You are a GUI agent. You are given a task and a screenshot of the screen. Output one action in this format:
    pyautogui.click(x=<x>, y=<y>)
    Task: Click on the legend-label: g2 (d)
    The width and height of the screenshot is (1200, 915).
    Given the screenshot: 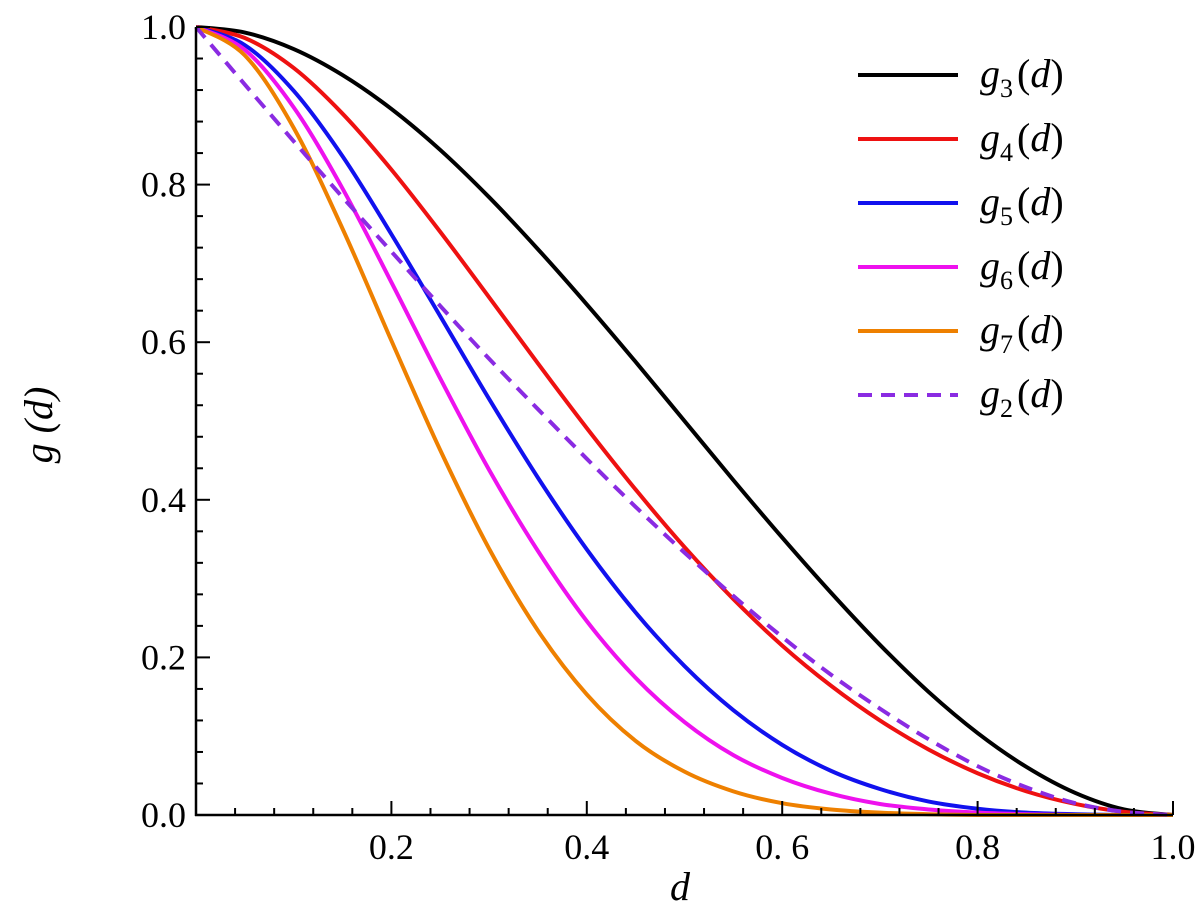 What is the action you would take?
    pyautogui.click(x=1022, y=397)
    